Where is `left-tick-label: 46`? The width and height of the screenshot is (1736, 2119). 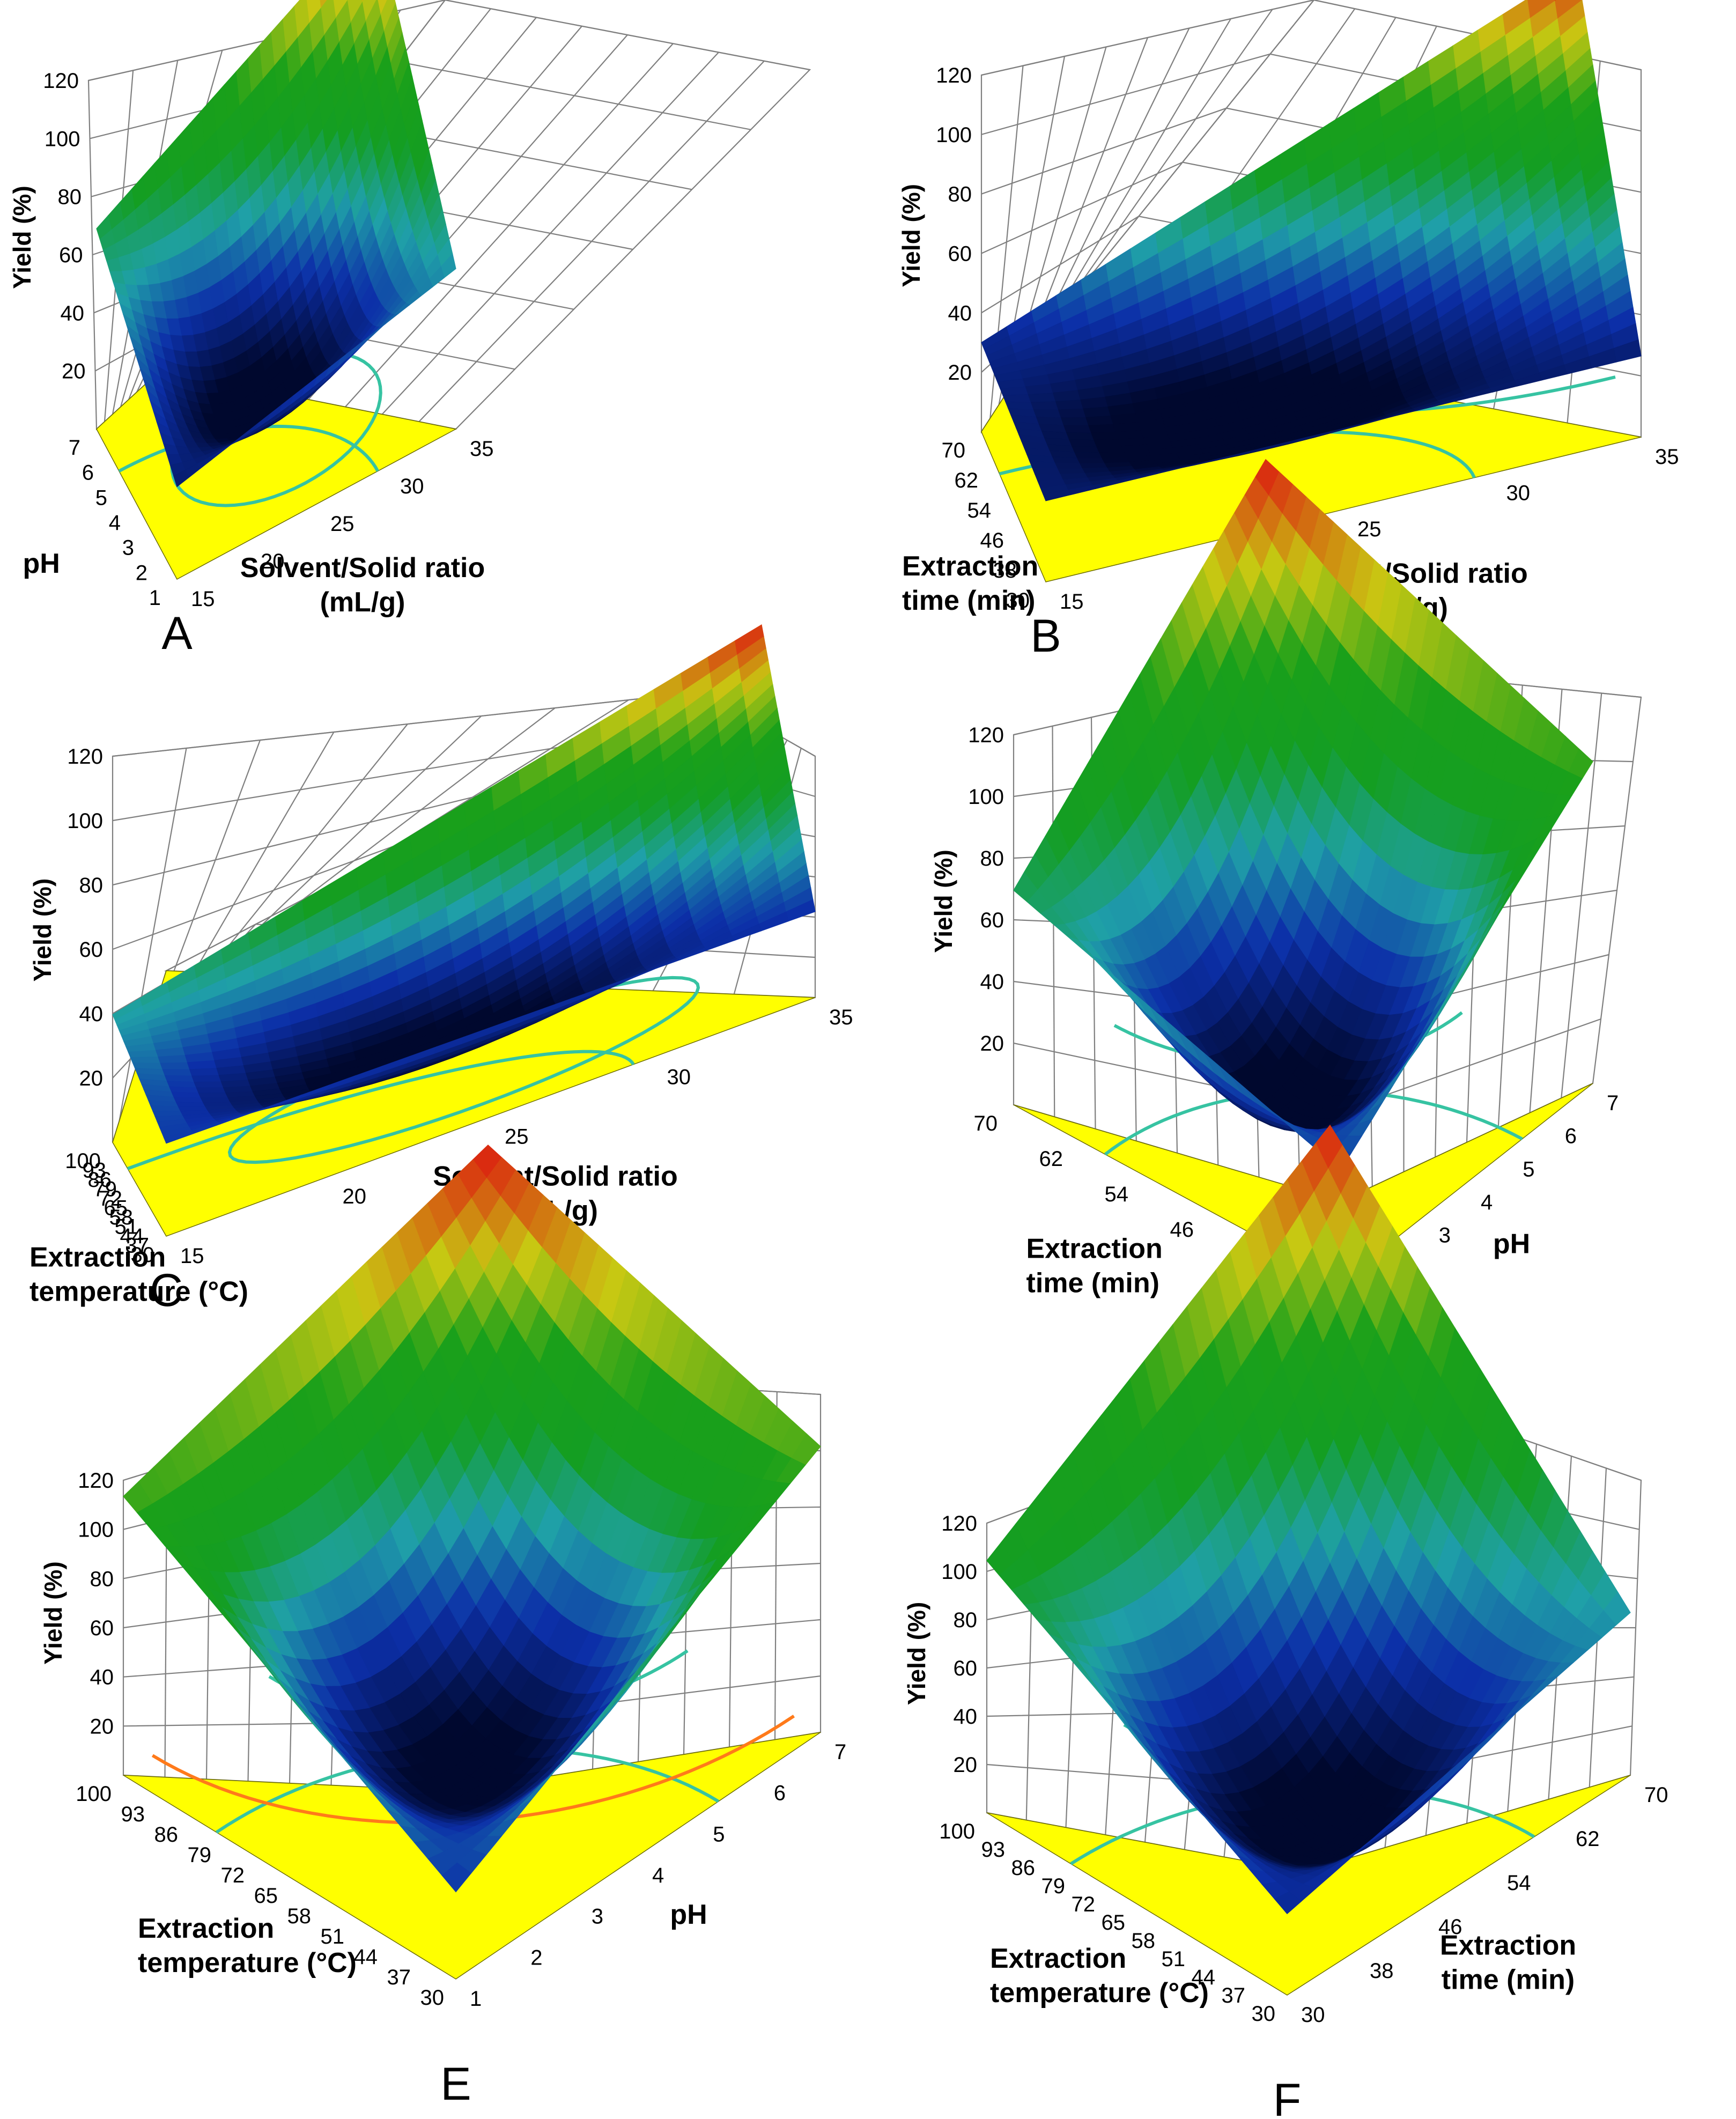
left-tick-label: 46 is located at coordinates (992, 541).